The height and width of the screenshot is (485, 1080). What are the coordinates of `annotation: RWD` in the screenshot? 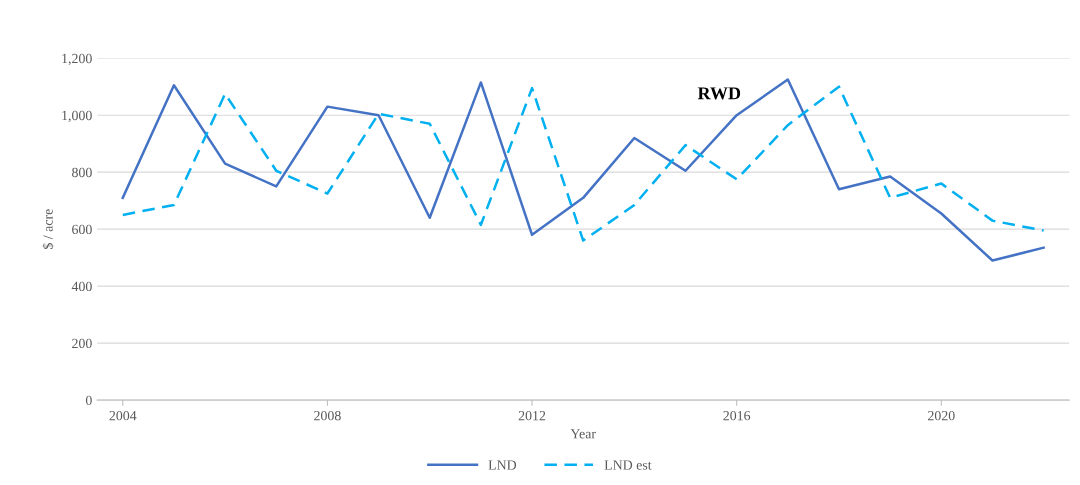 It's located at (719, 93).